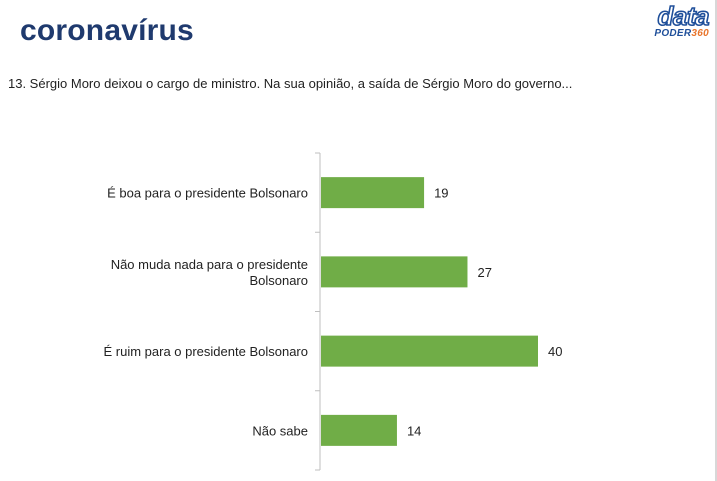 This screenshot has width=717, height=481. Describe the element at coordinates (684, 16) in the screenshot. I see `logo-wordmark: data` at that location.